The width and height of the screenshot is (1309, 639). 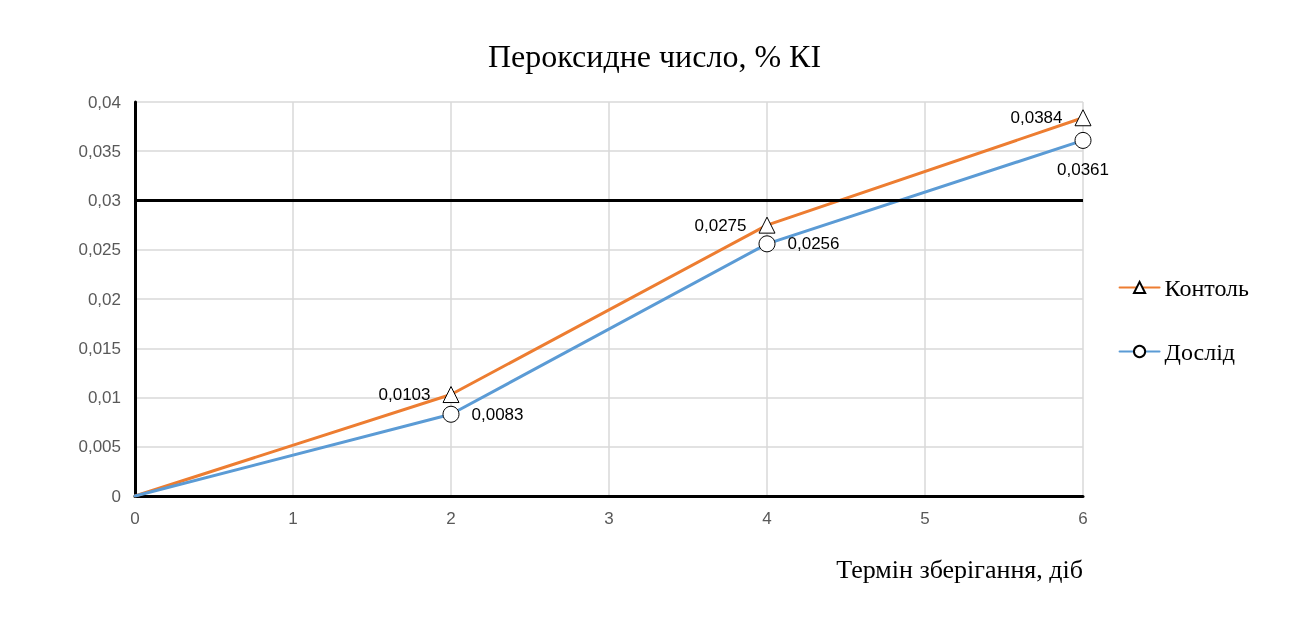 I want to click on data-label: 0,0256, so click(x=813, y=244).